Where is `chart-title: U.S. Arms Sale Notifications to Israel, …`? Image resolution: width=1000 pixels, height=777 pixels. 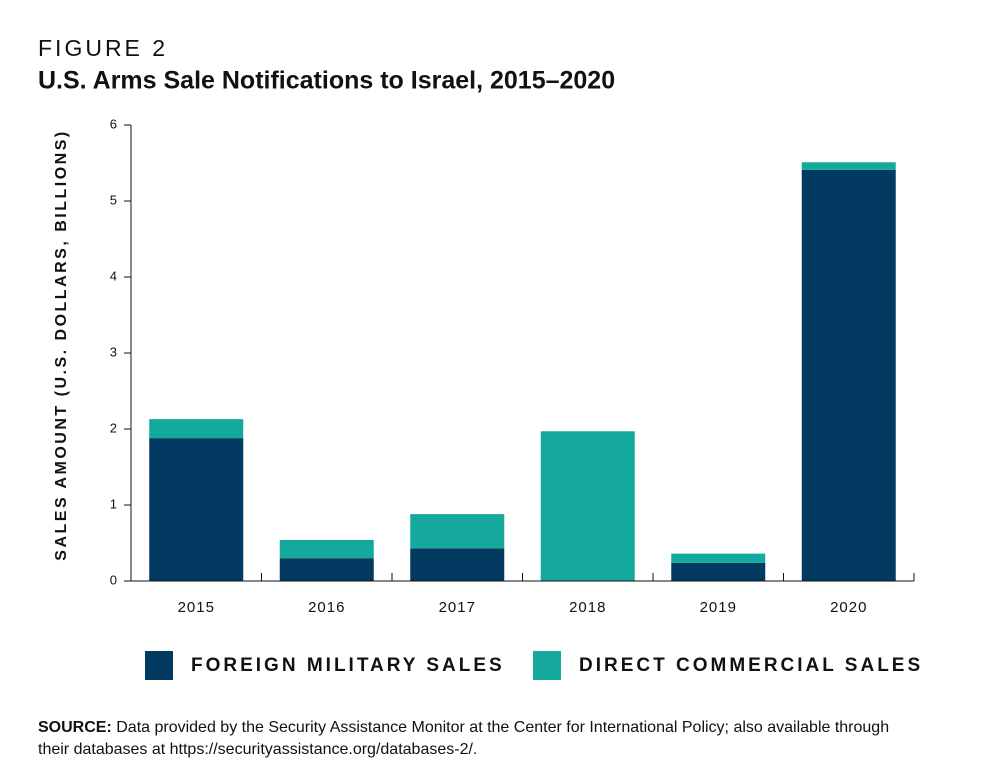 chart-title: U.S. Arms Sale Notifications to Israel, … is located at coordinates (326, 81).